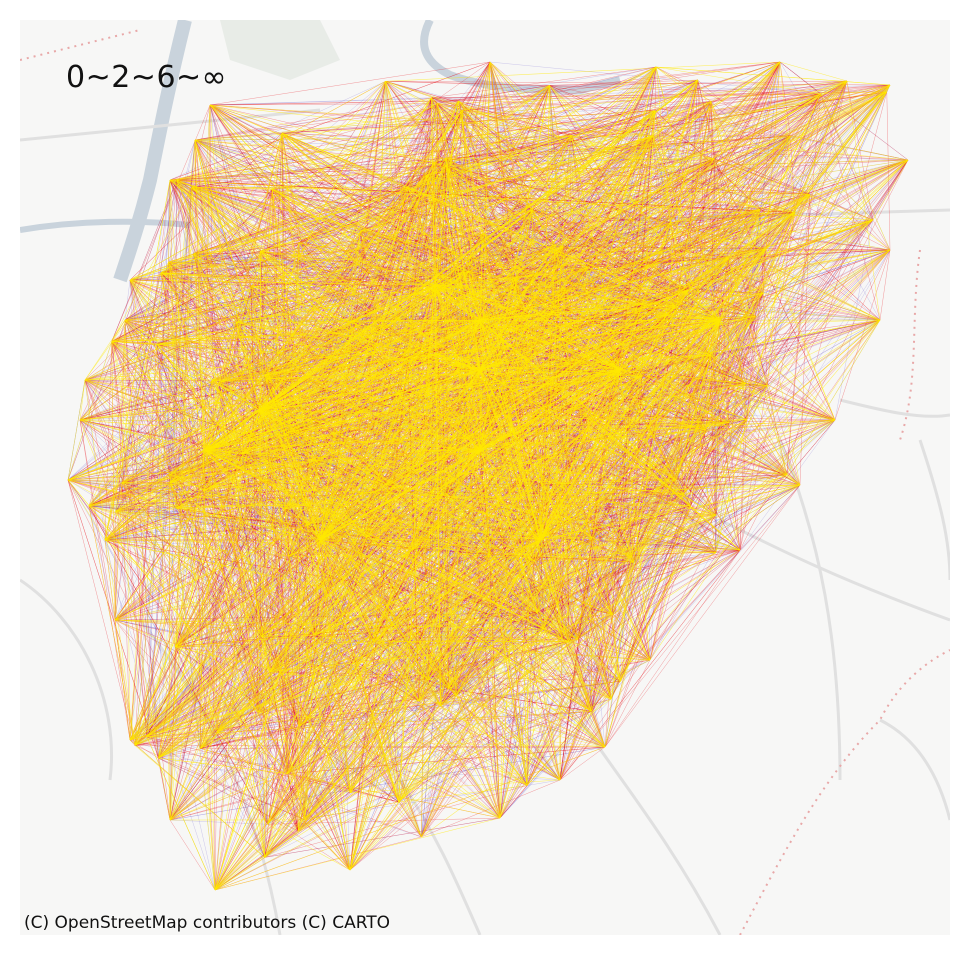 This screenshot has width=969, height=956. What do you see at coordinates (280, 50) in the screenshot?
I see `park-area` at bounding box center [280, 50].